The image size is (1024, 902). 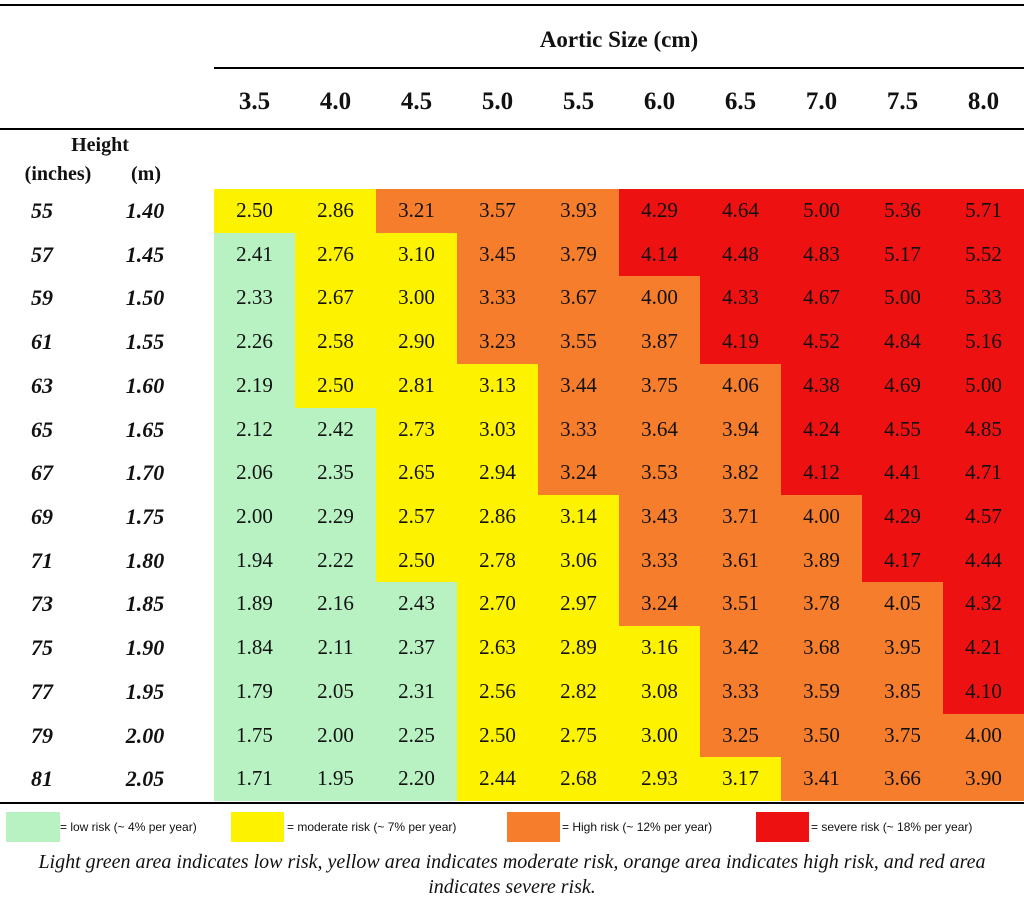 I want to click on row-height-inches: 69, so click(x=42, y=516).